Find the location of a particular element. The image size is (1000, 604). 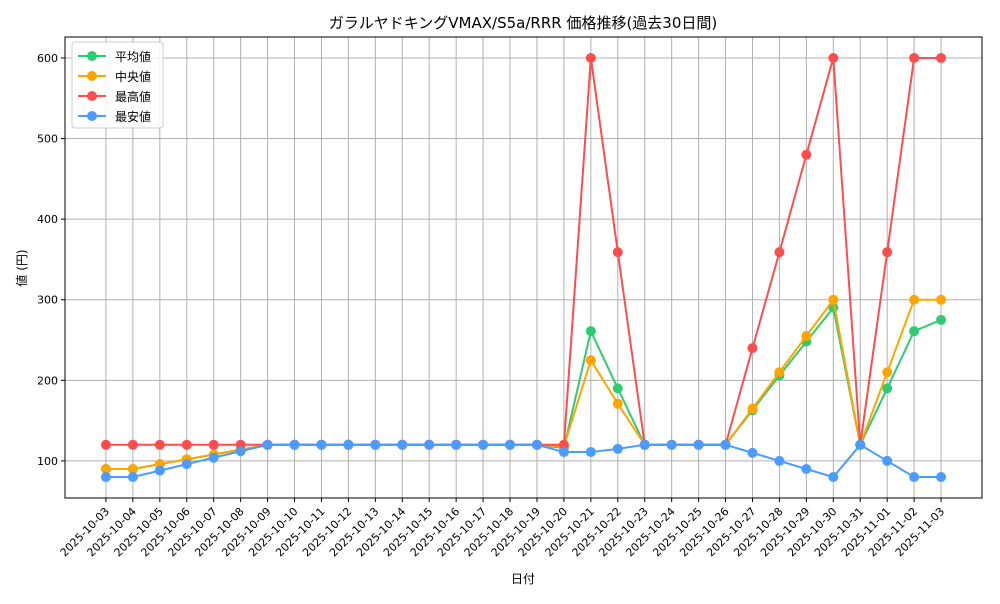

y-tick-label: 300 is located at coordinates (47, 300).